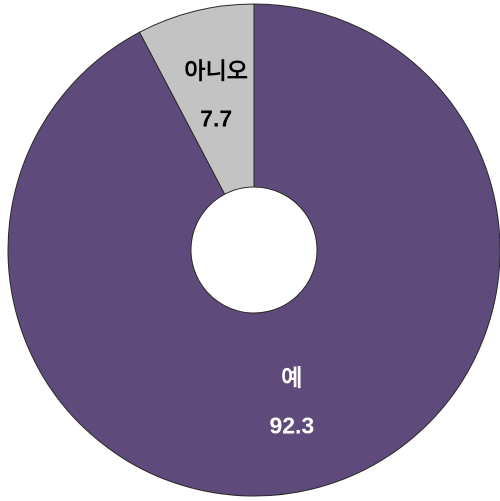 The height and width of the screenshot is (501, 500). Describe the element at coordinates (291, 377) in the screenshot. I see `slice-label: 예` at that location.